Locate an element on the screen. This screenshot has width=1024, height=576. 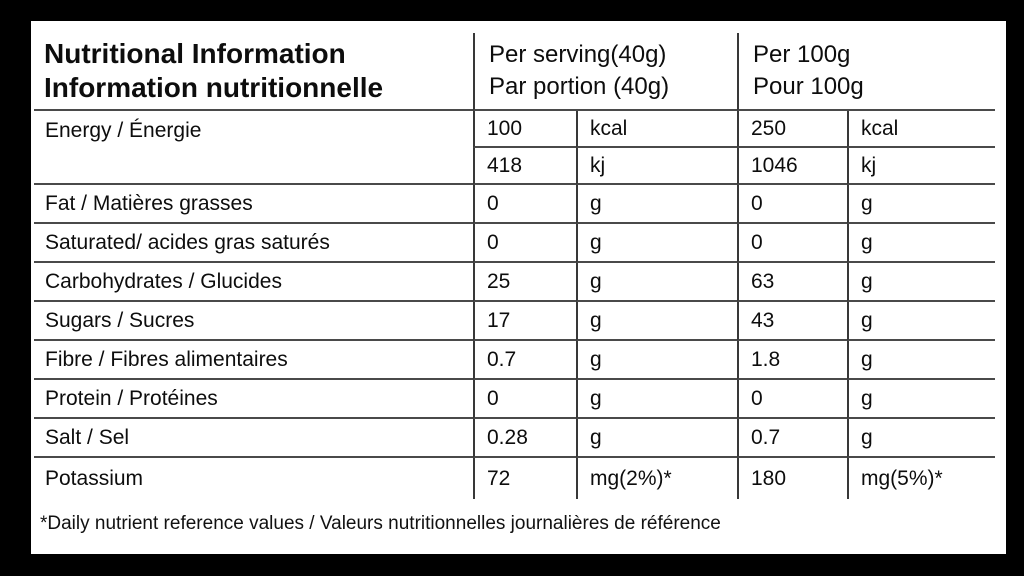
table-title-en: Nutritional Information is located at coordinates (195, 54).